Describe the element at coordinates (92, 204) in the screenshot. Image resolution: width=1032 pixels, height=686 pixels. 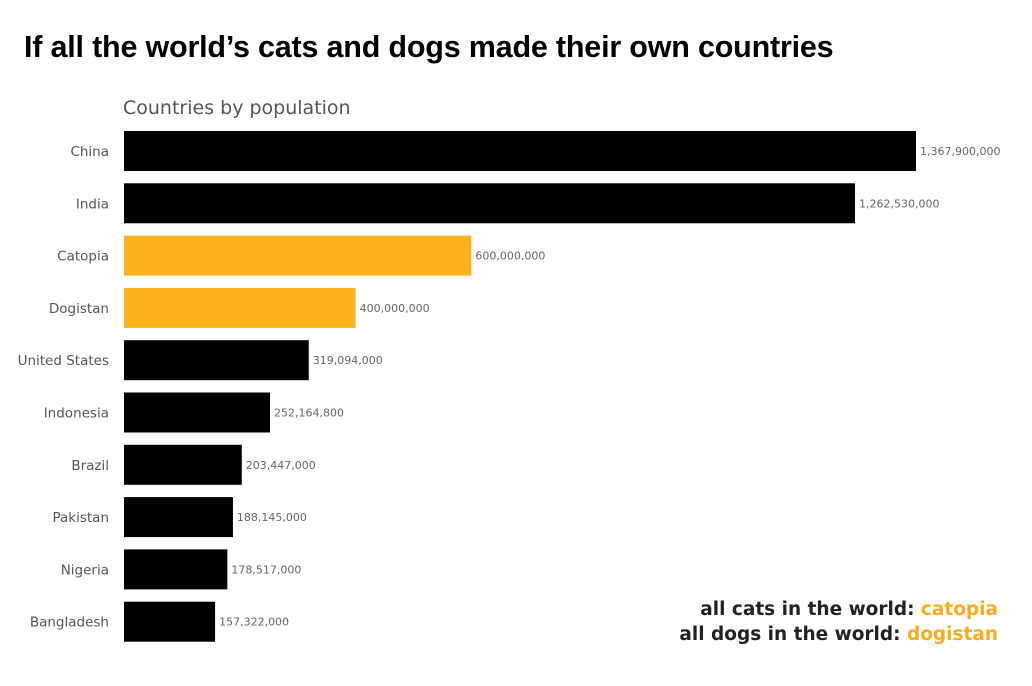
I see `category-label: India` at that location.